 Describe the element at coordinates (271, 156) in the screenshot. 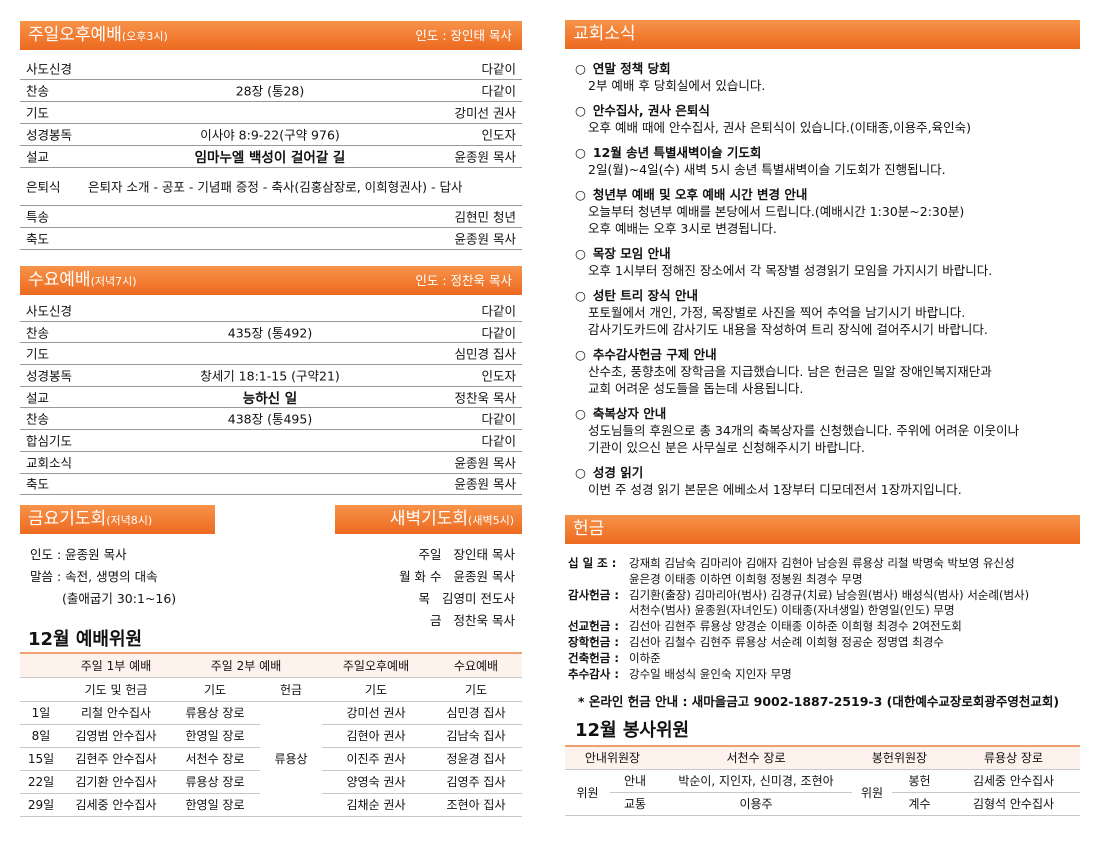

I see `program-row: 설교 임마누엘 백성이 걸어갈 길 윤종원 목사` at that location.